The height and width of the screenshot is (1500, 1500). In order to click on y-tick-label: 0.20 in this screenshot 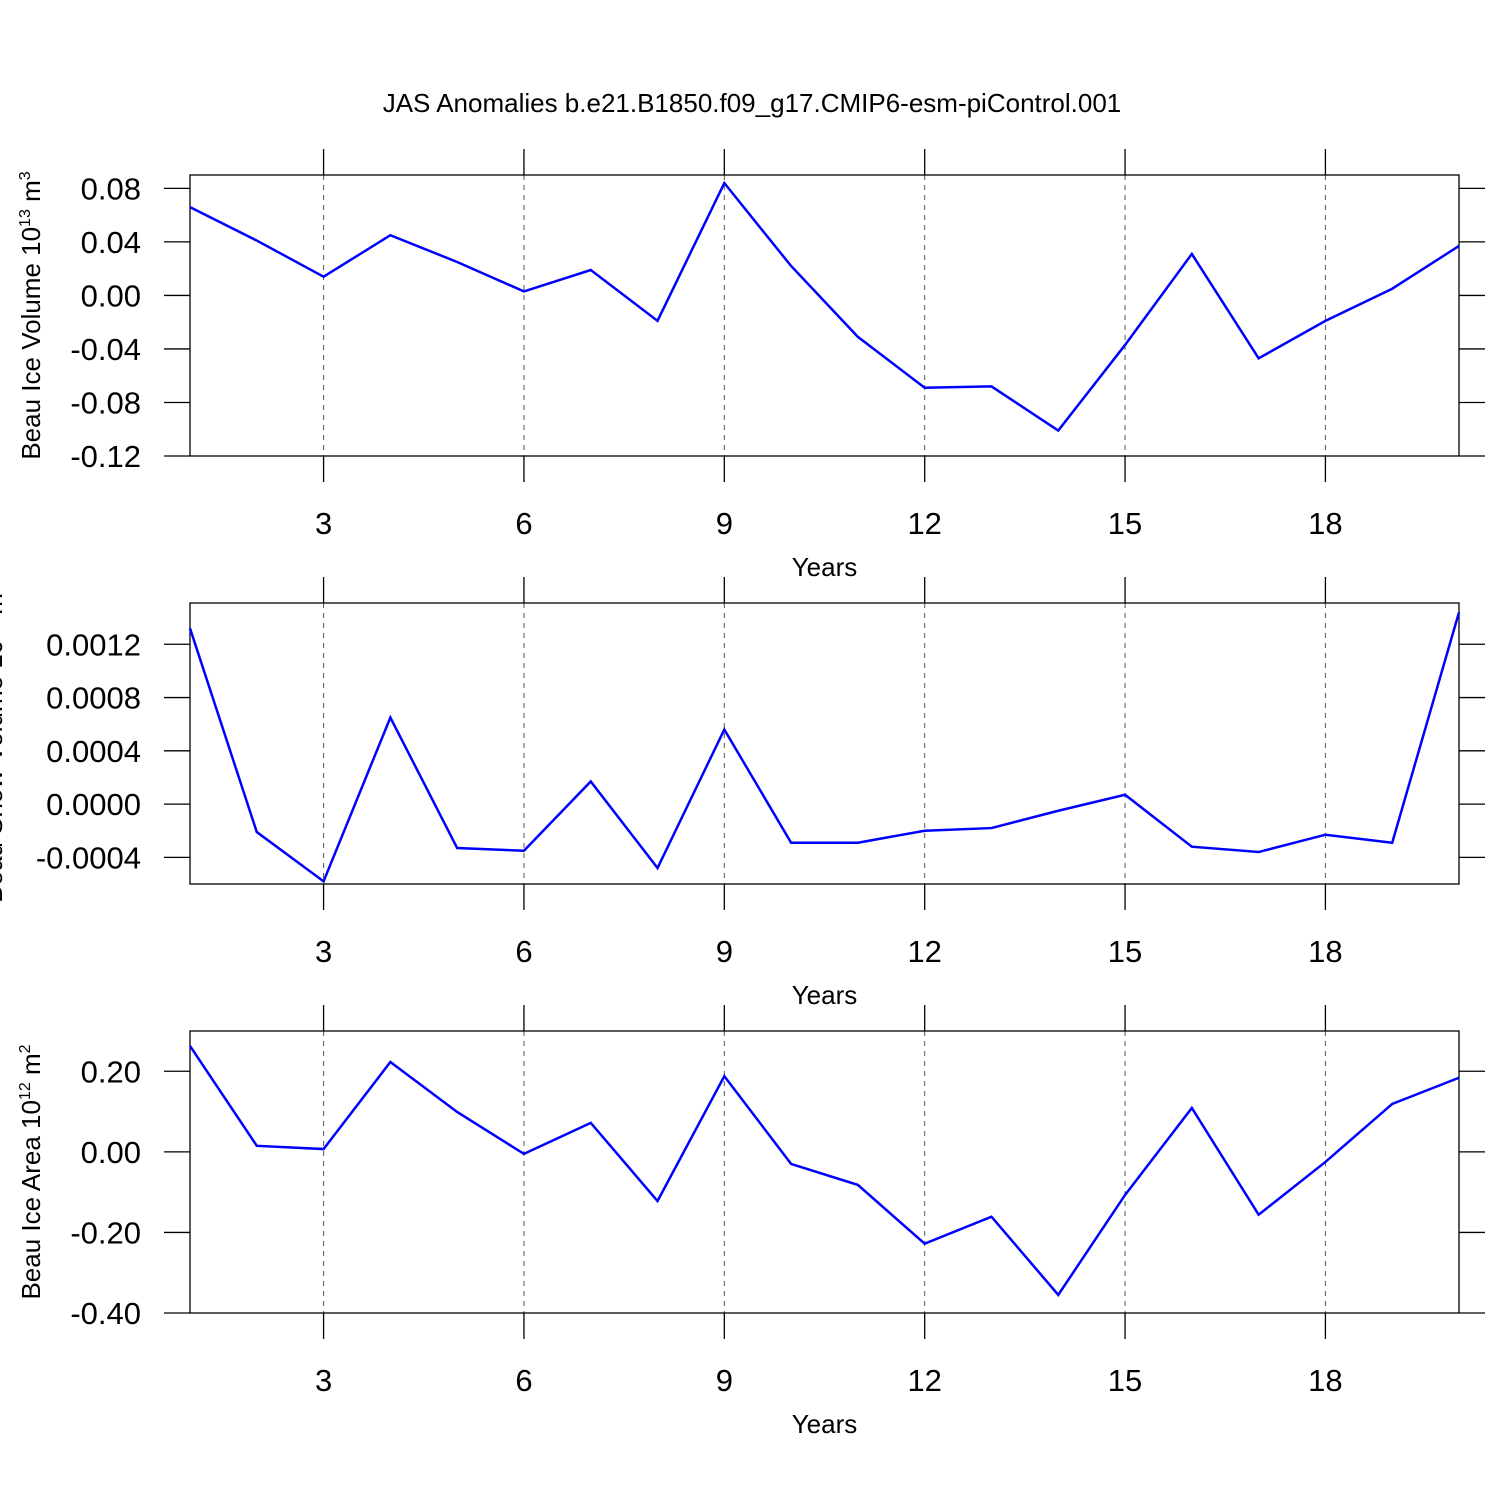, I will do `click(111, 1071)`.